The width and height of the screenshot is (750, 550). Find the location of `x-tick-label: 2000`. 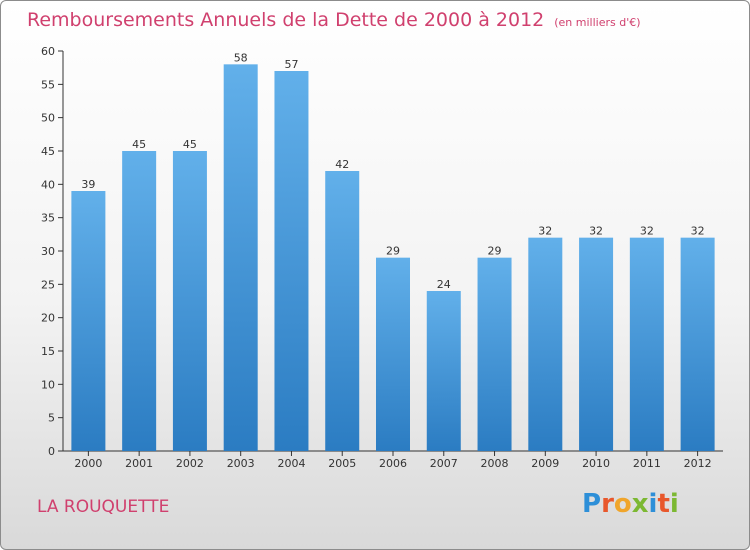

x-tick-label: 2000 is located at coordinates (88, 463).